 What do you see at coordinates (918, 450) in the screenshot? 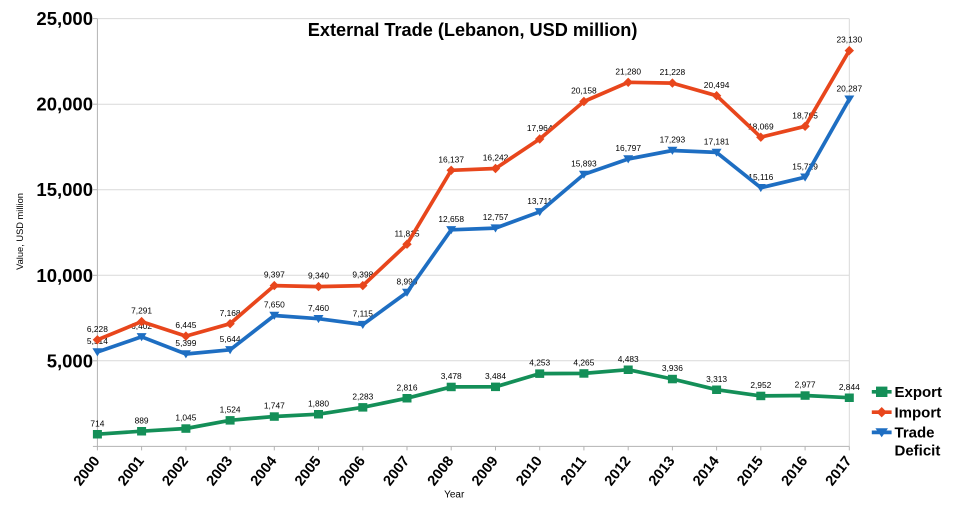
I see `svg-text: Deficit` at bounding box center [918, 450].